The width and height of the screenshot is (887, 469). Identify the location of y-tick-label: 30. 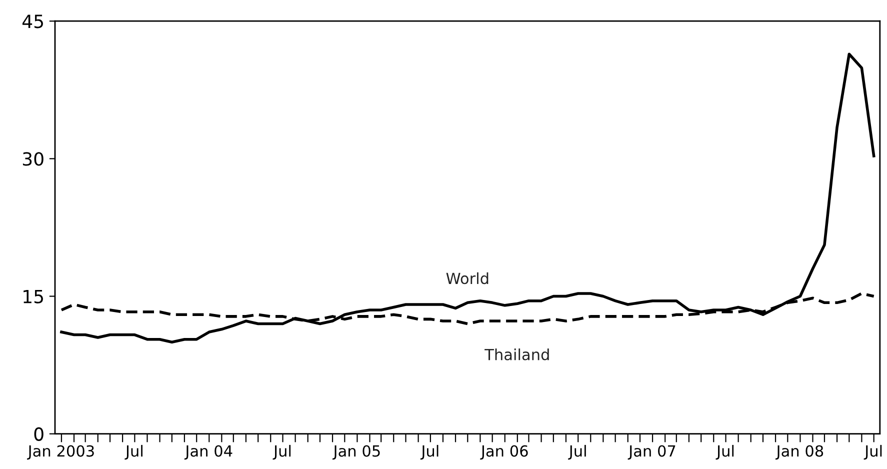
(33, 159).